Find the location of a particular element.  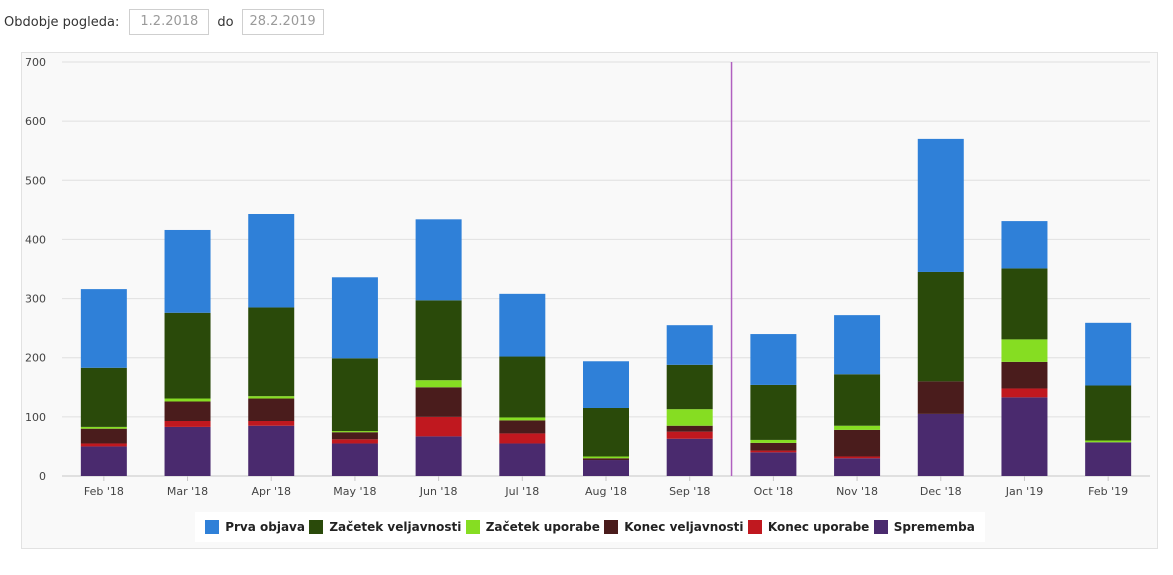

legend-item: Konec veljavnosti is located at coordinates (674, 527).